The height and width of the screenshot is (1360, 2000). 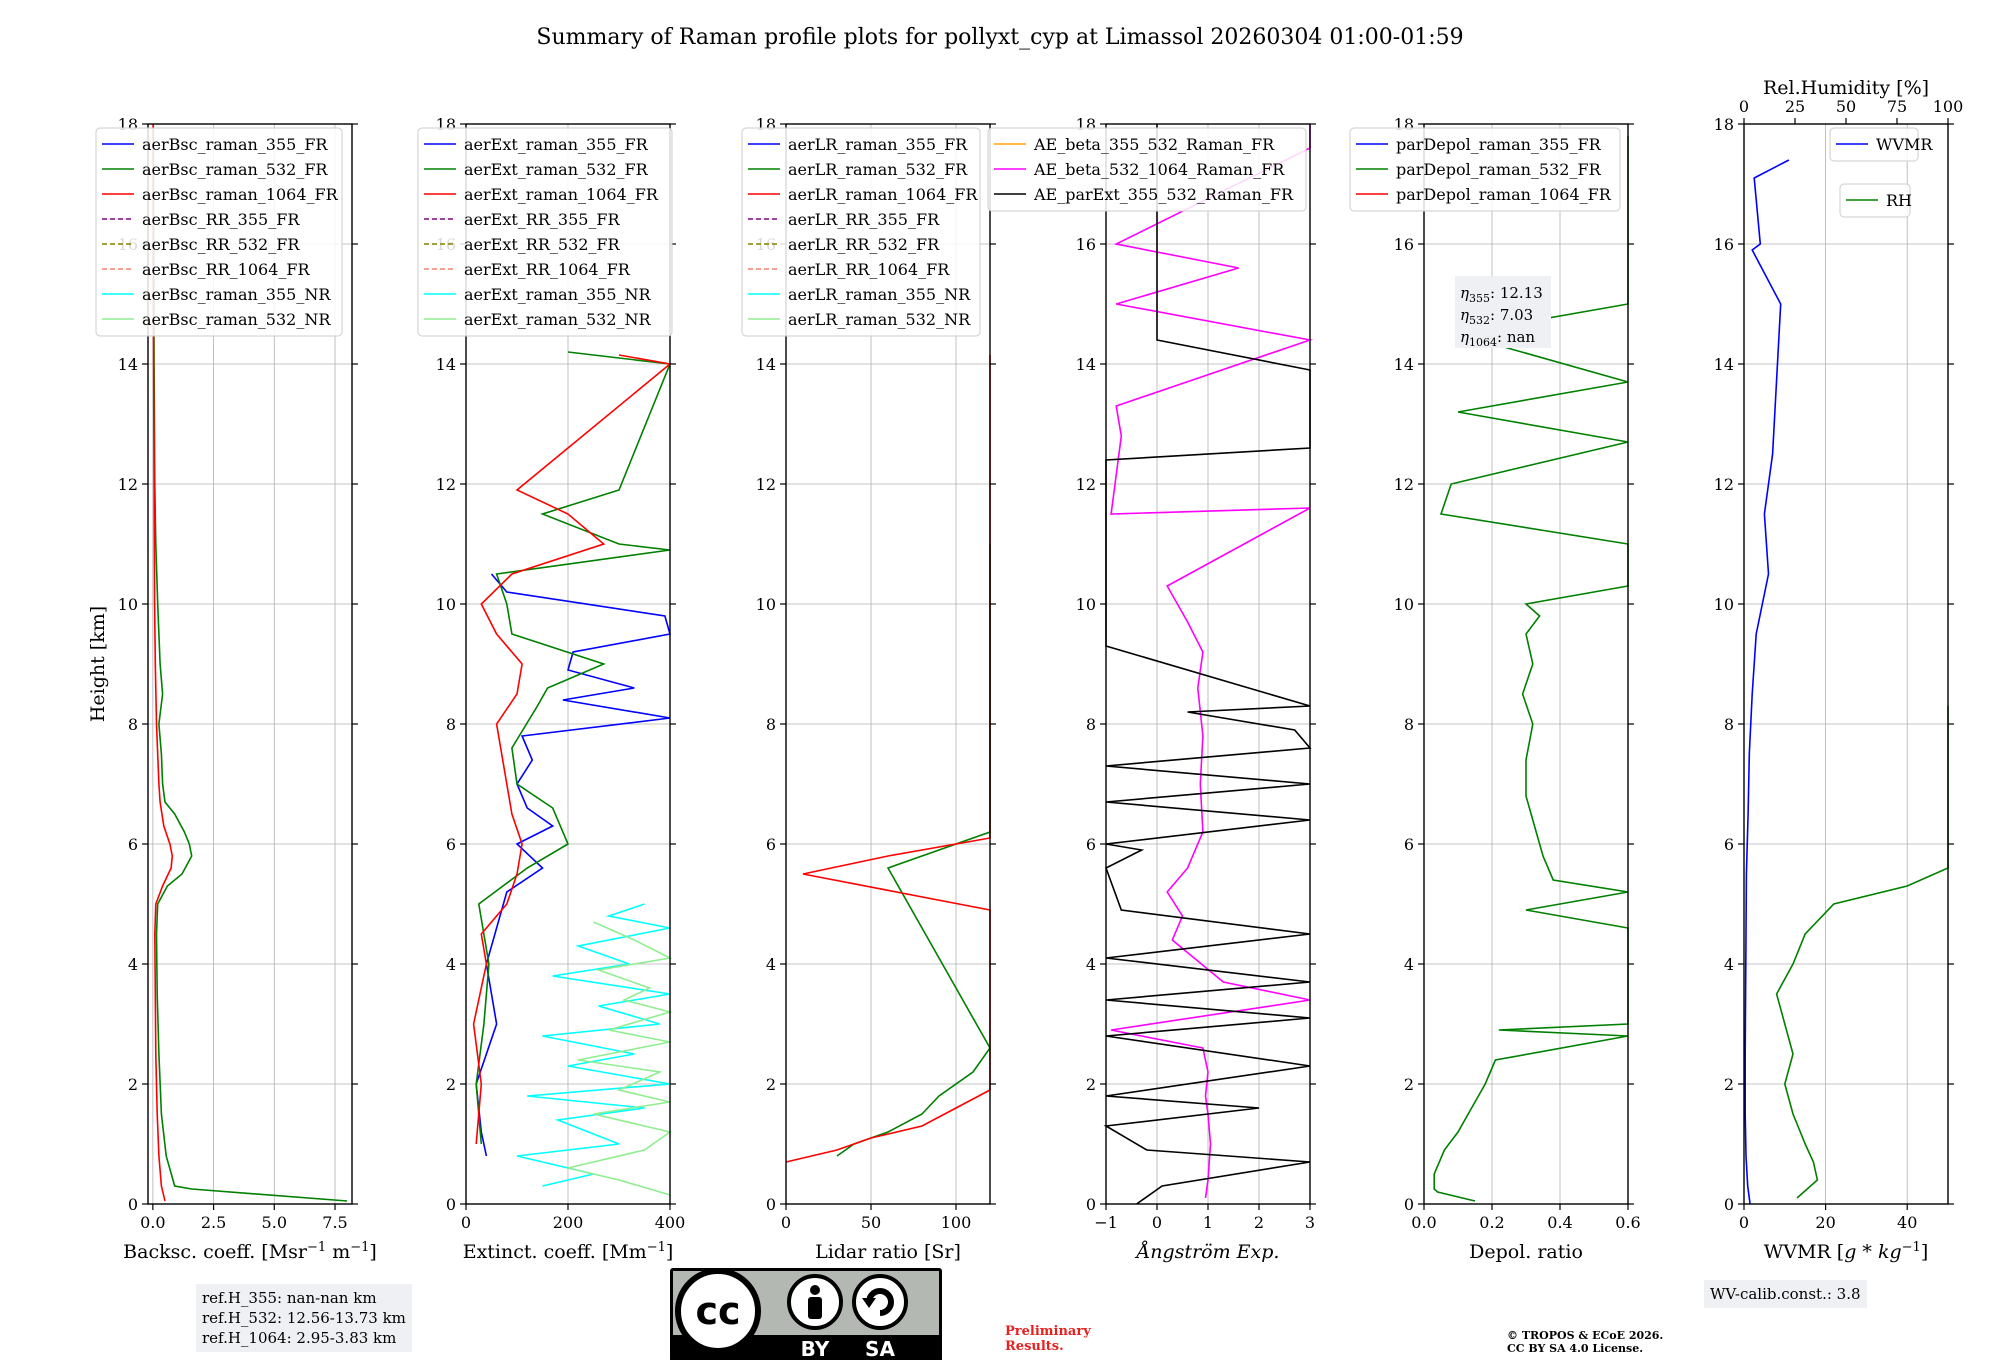 I want to click on x-tick-label: 2.5, so click(x=213, y=1222).